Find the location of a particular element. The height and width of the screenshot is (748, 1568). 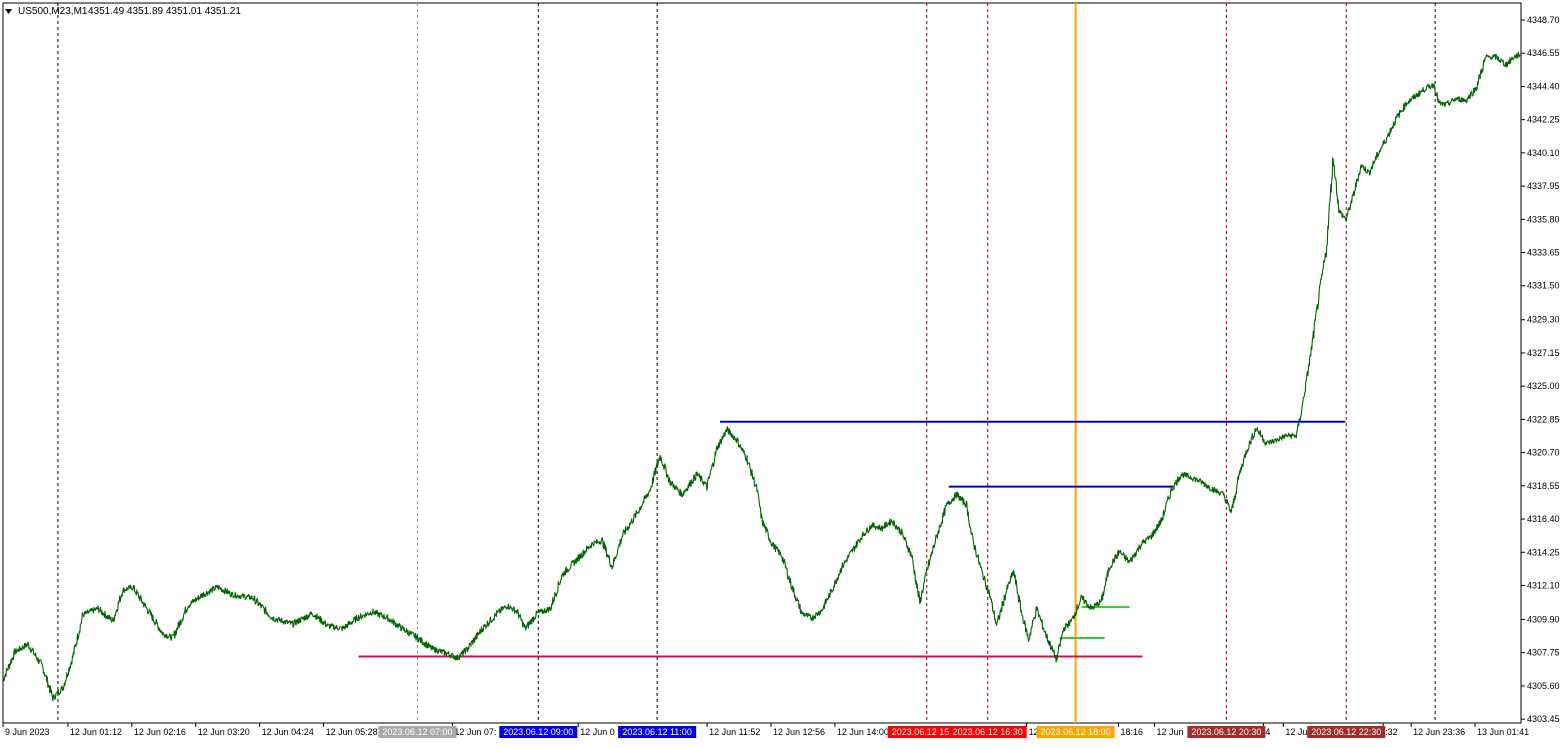

y-tick-label: 4327.15 is located at coordinates (1543, 353).